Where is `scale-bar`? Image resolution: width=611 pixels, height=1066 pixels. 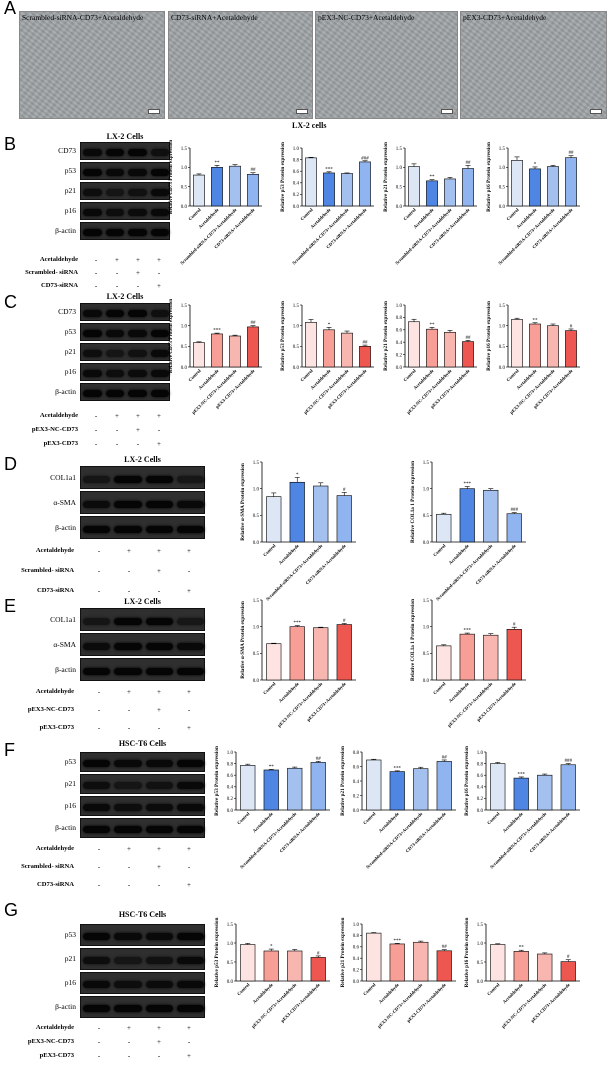
scale-bar is located at coordinates (596, 111).